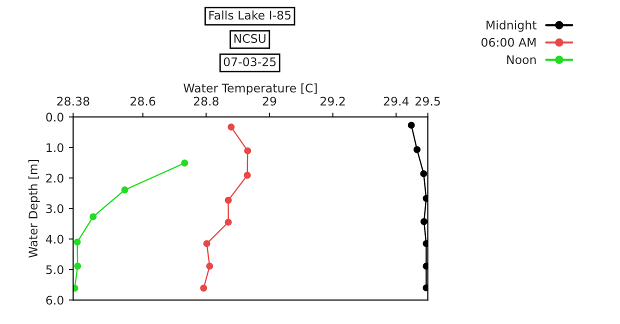  What do you see at coordinates (143, 101) in the screenshot?
I see `x-tick-label: 28.6` at bounding box center [143, 101].